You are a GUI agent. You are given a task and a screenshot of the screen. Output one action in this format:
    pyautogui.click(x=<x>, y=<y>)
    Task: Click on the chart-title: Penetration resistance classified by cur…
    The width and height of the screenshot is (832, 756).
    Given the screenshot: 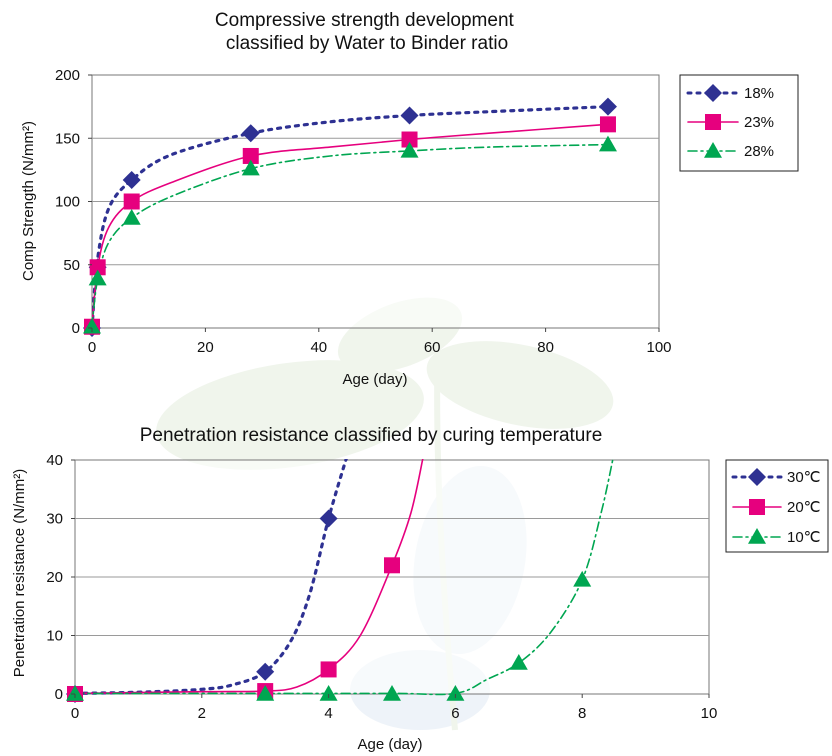 What is the action you would take?
    pyautogui.click(x=371, y=435)
    